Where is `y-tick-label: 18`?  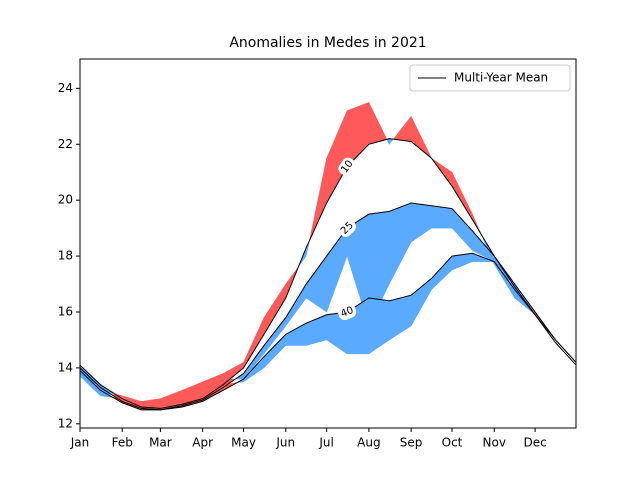
y-tick-label: 18 is located at coordinates (65, 256).